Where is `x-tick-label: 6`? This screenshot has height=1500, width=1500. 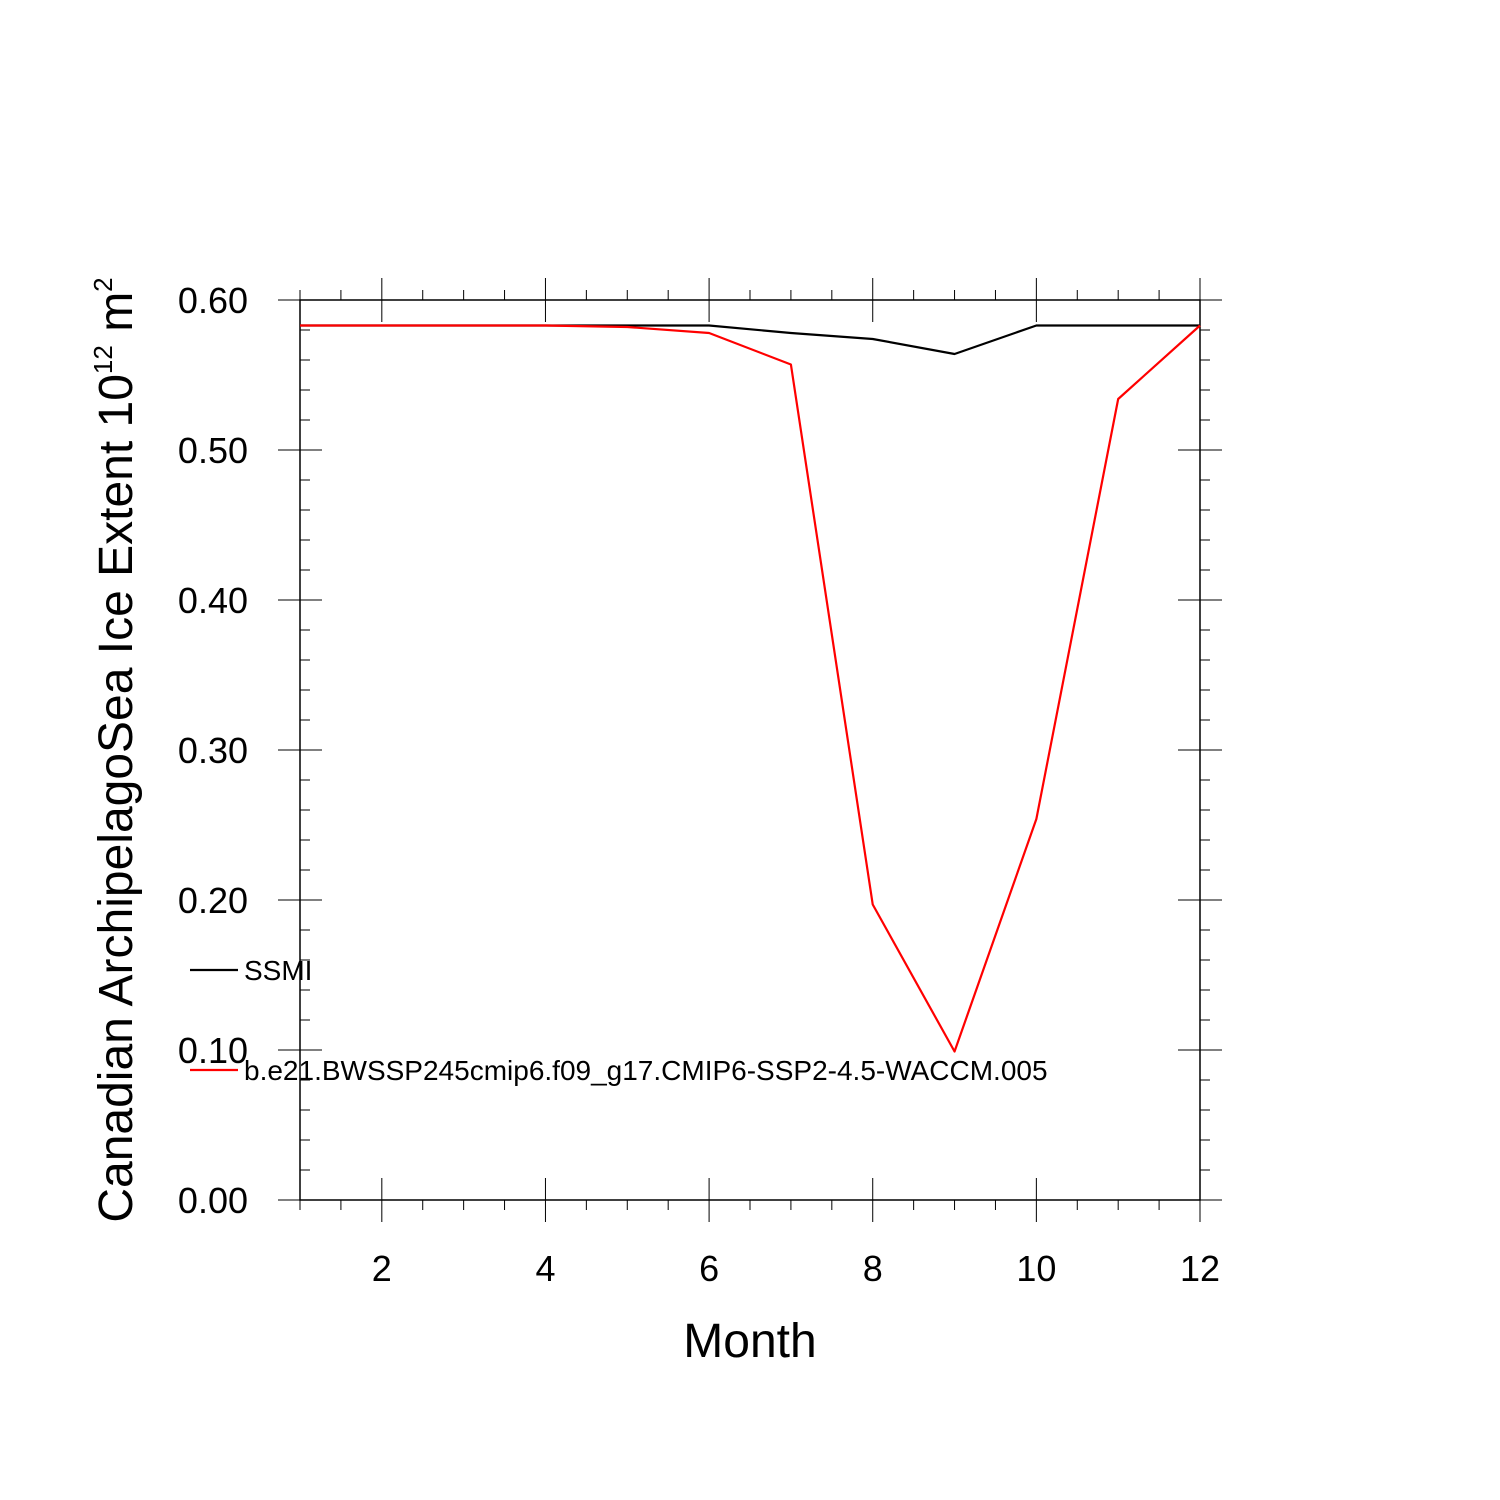 x-tick-label: 6 is located at coordinates (709, 1268).